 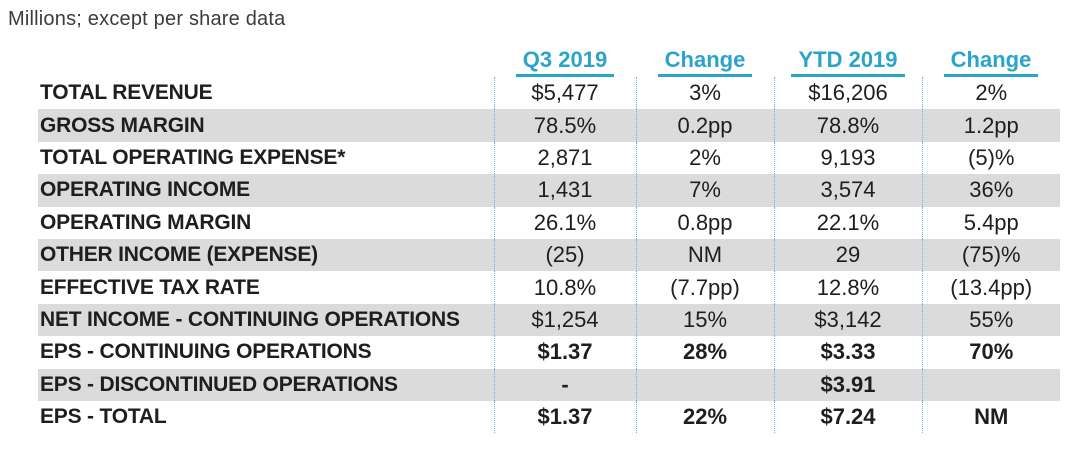 I want to click on cell-q3: (25), so click(x=564, y=255).